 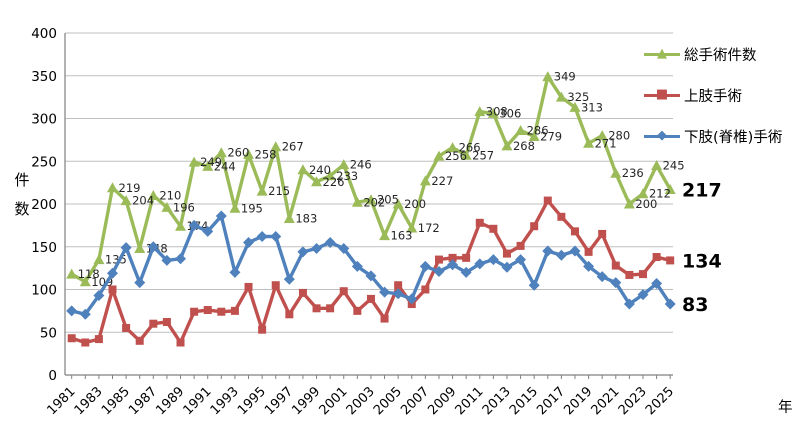 I want to click on data-label: 202, so click(x=374, y=202).